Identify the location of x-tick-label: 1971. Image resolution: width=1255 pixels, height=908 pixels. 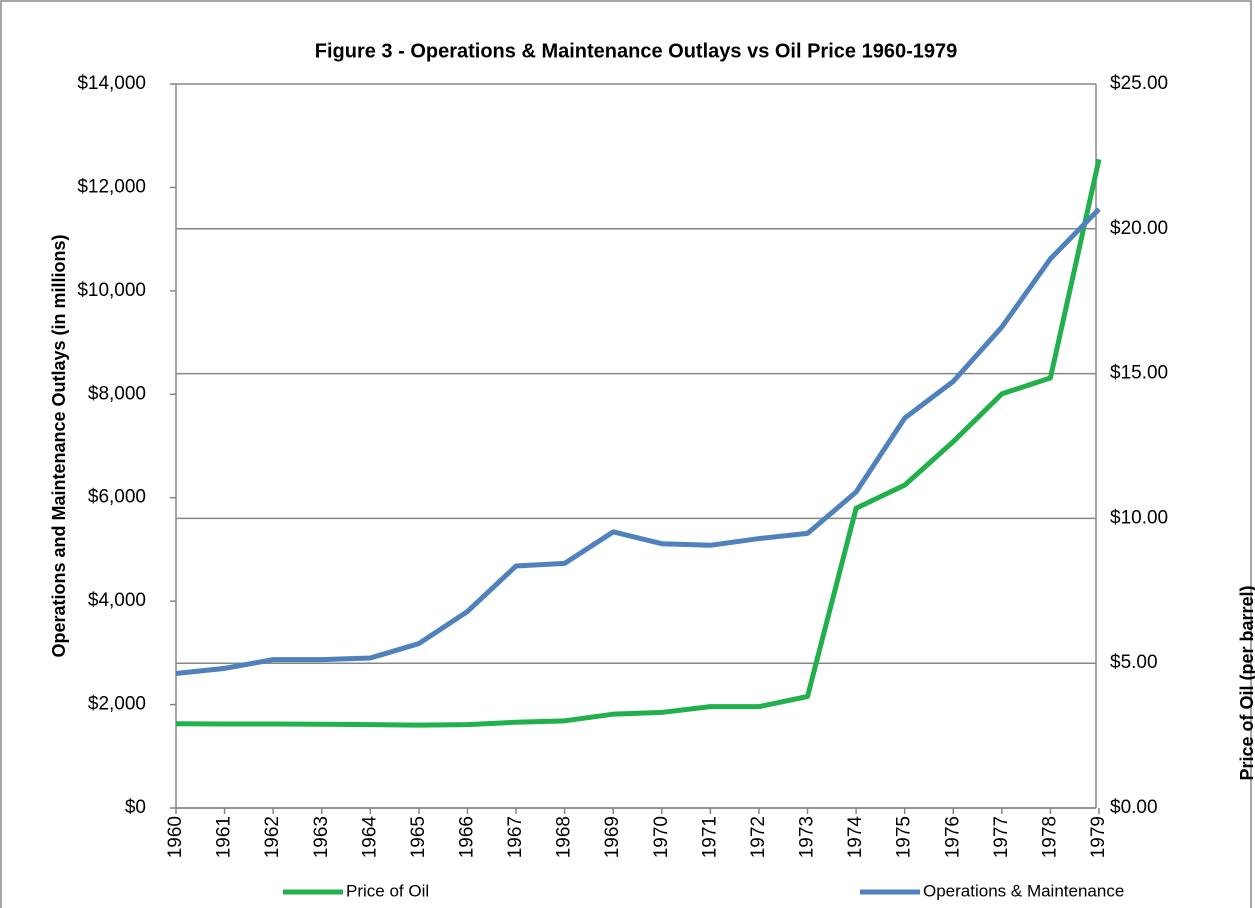
(709, 837).